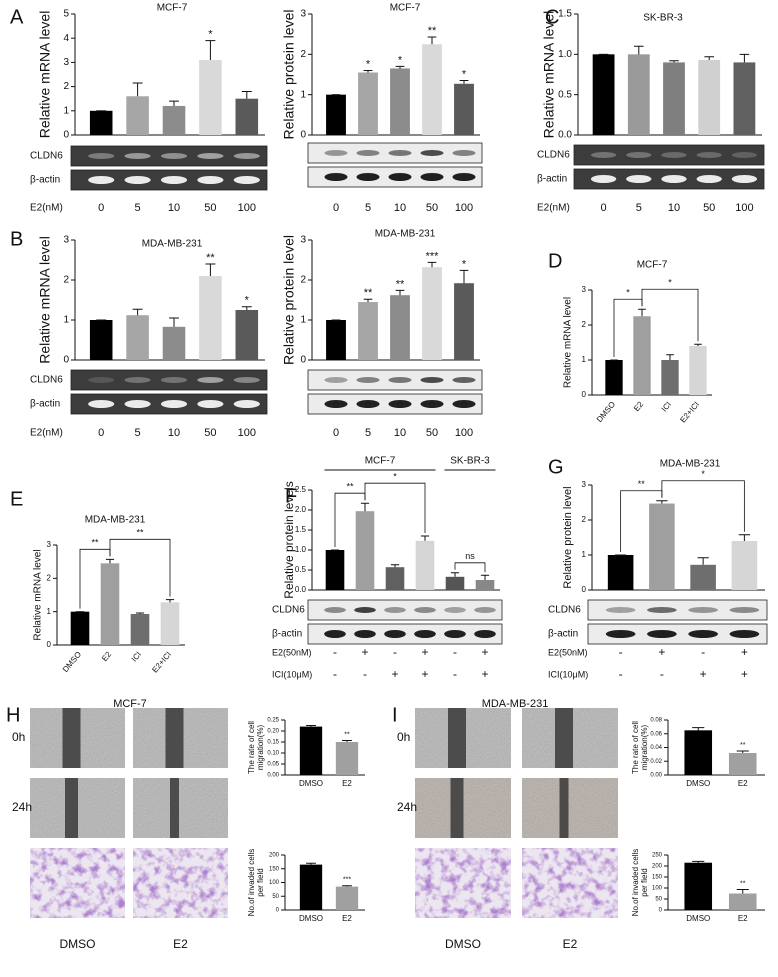 This screenshot has height=977, width=778. Describe the element at coordinates (66, 38) in the screenshot. I see `y-tick-label: 4` at that location.